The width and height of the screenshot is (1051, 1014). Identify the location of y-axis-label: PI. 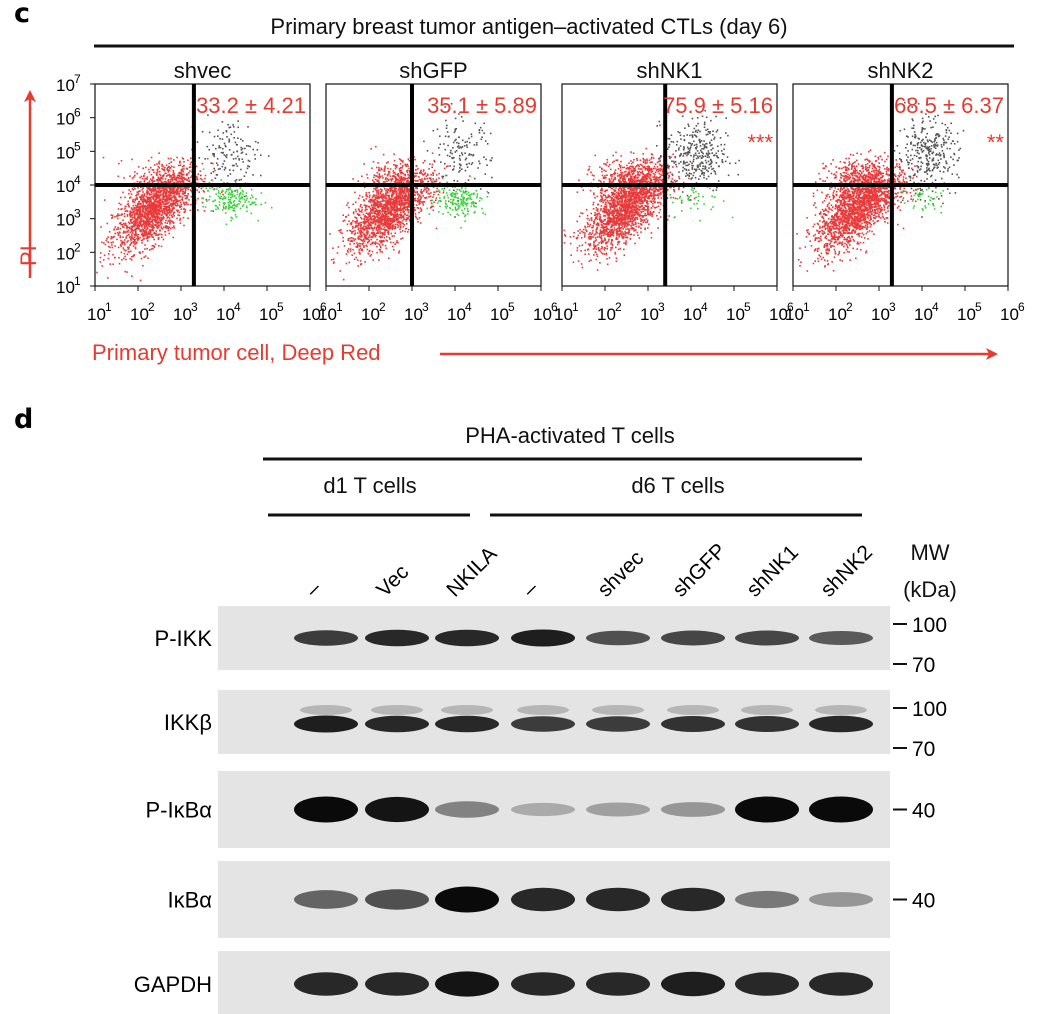
(28, 255).